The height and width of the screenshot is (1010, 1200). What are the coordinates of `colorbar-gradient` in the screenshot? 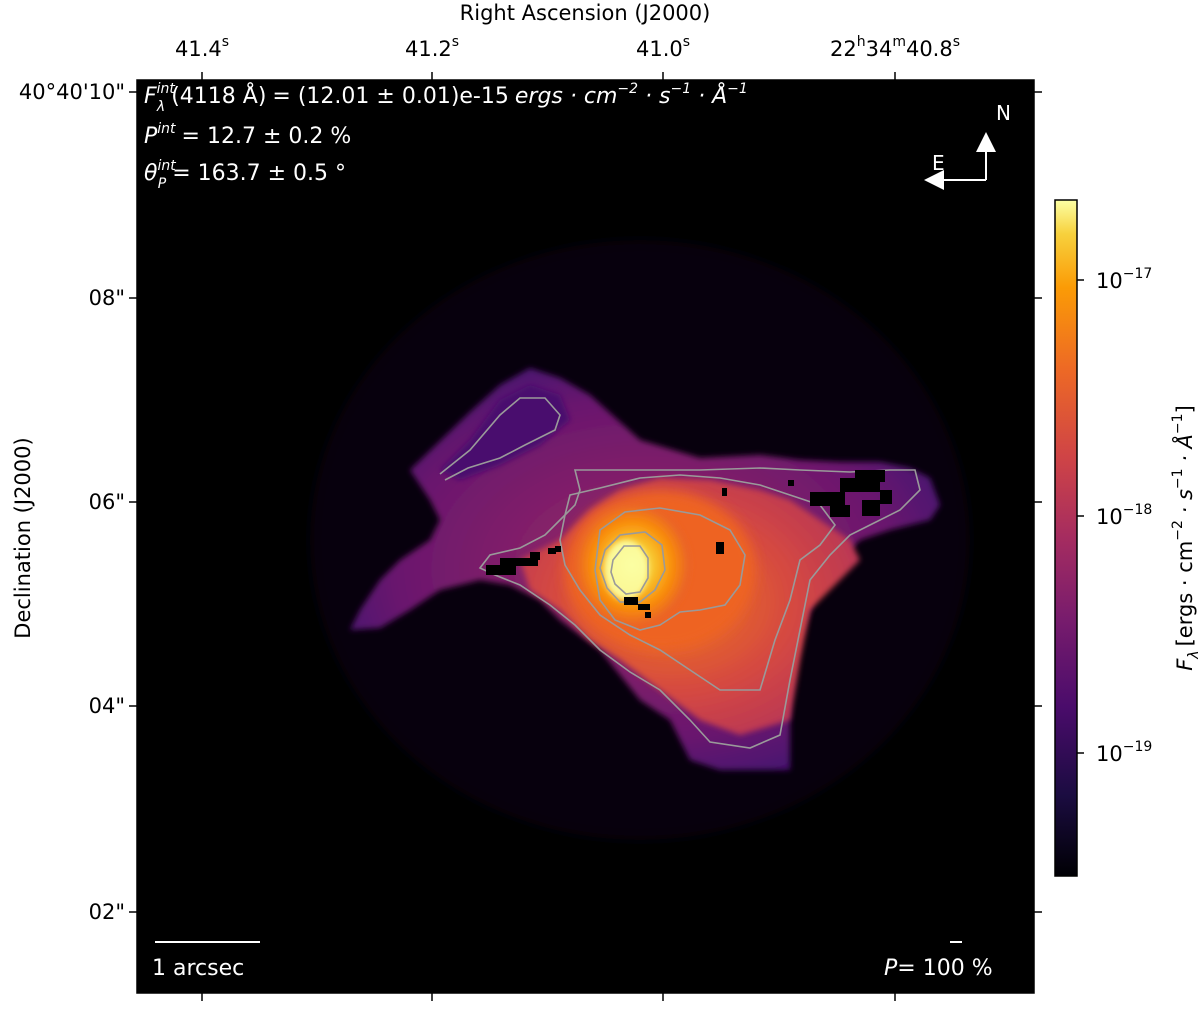 It's located at (1066, 538).